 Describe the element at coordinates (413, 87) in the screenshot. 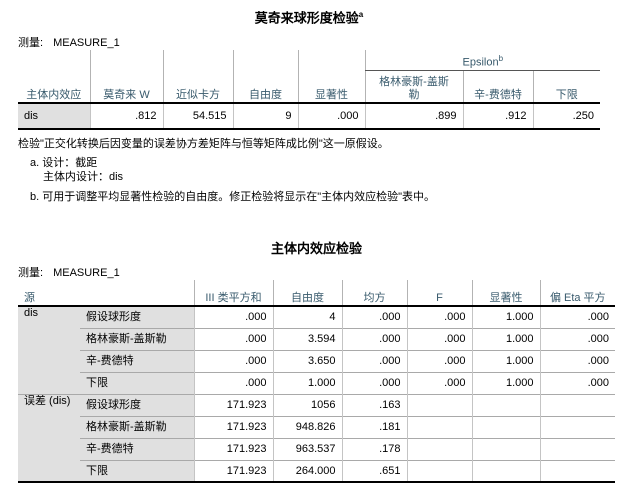

I see `col-header-greenhouse-geisser: 格林豪斯-盖斯勒` at that location.